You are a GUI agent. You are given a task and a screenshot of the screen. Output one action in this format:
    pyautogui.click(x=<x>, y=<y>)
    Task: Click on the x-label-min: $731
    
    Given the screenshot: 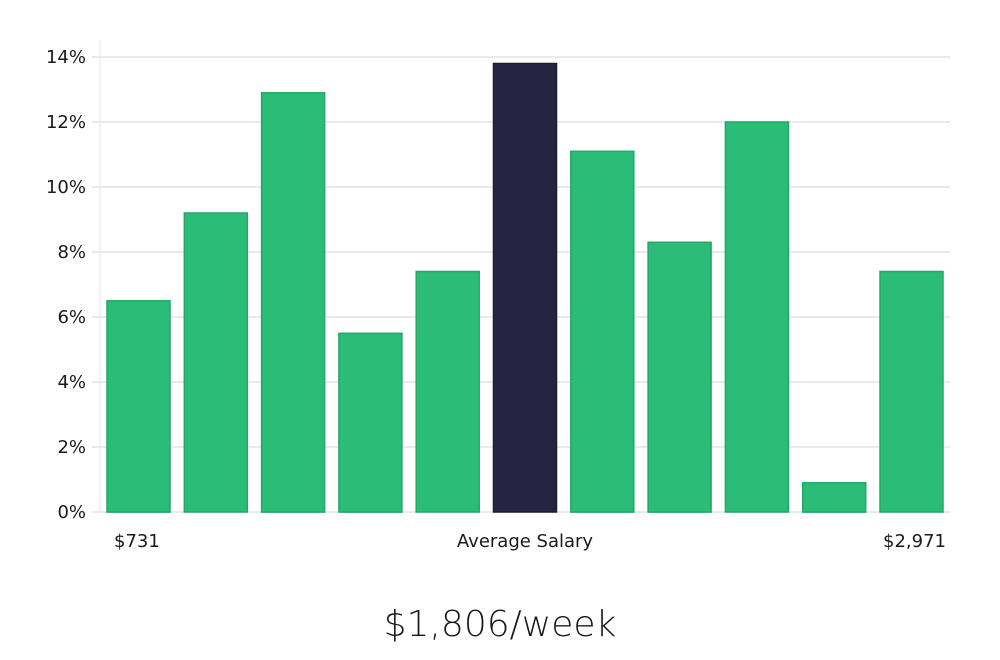 What is the action you would take?
    pyautogui.click(x=137, y=541)
    